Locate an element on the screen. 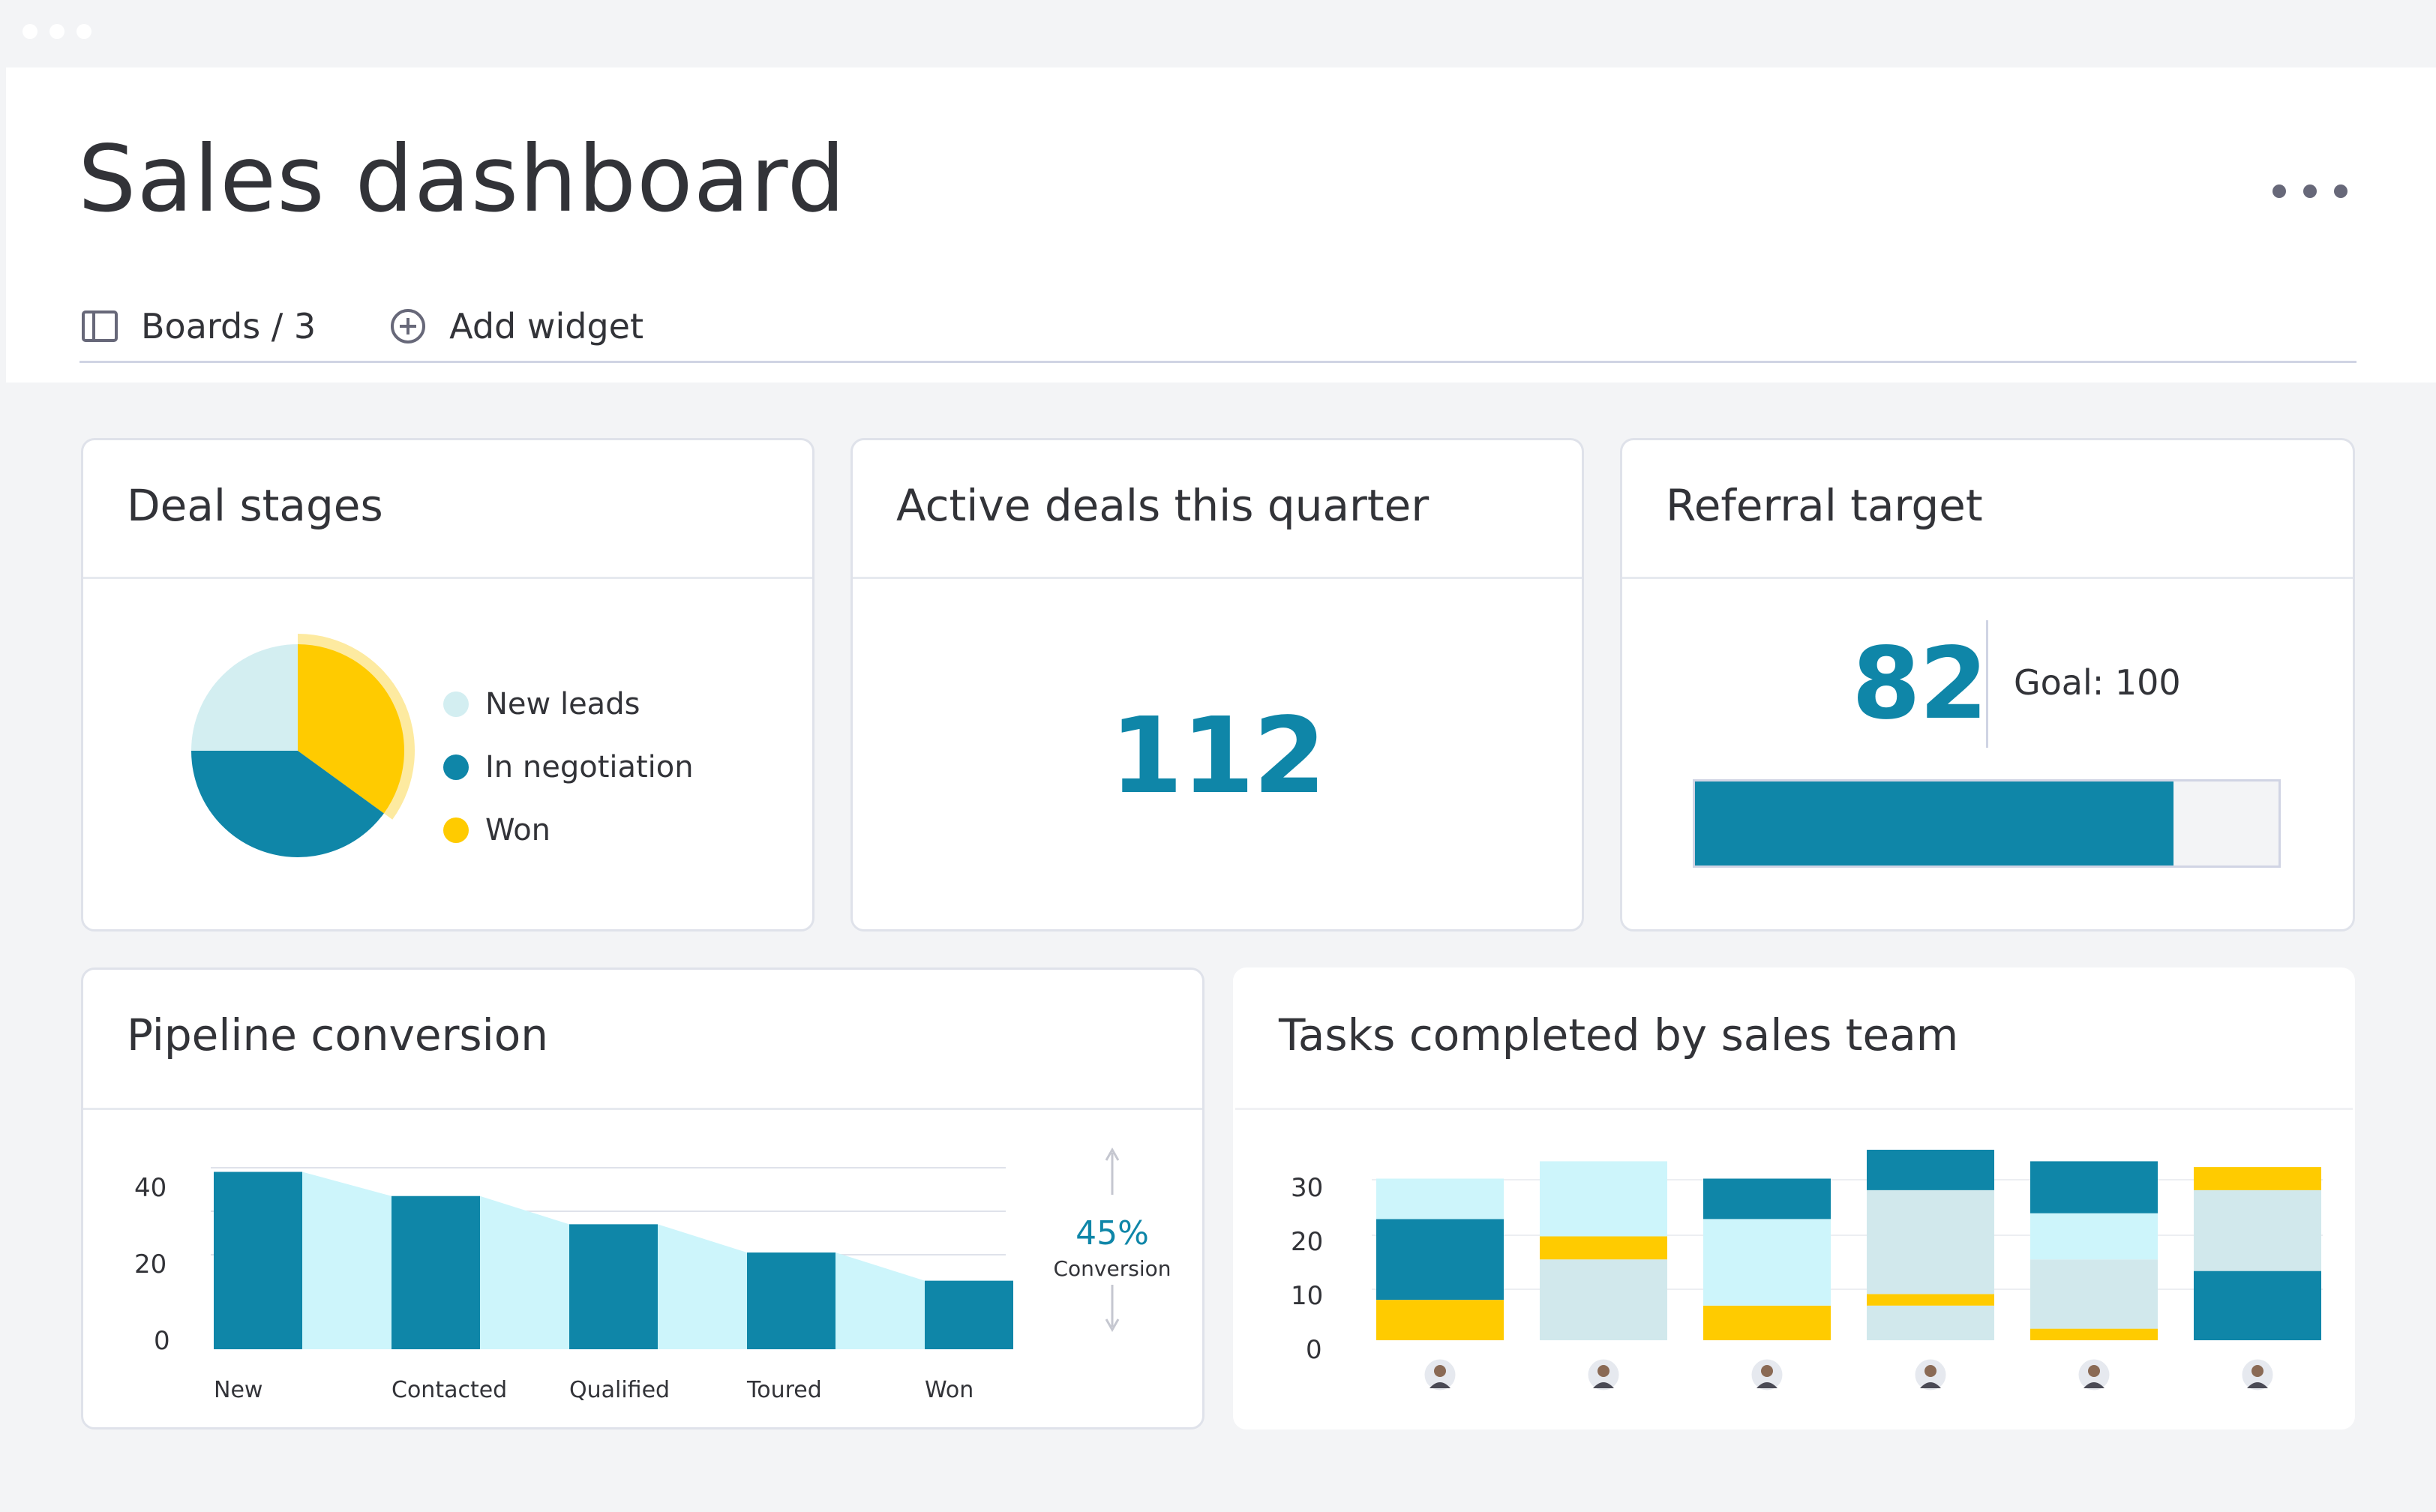 This screenshot has height=1512, width=2436. widget-title: Referral target is located at coordinates (1824, 505).